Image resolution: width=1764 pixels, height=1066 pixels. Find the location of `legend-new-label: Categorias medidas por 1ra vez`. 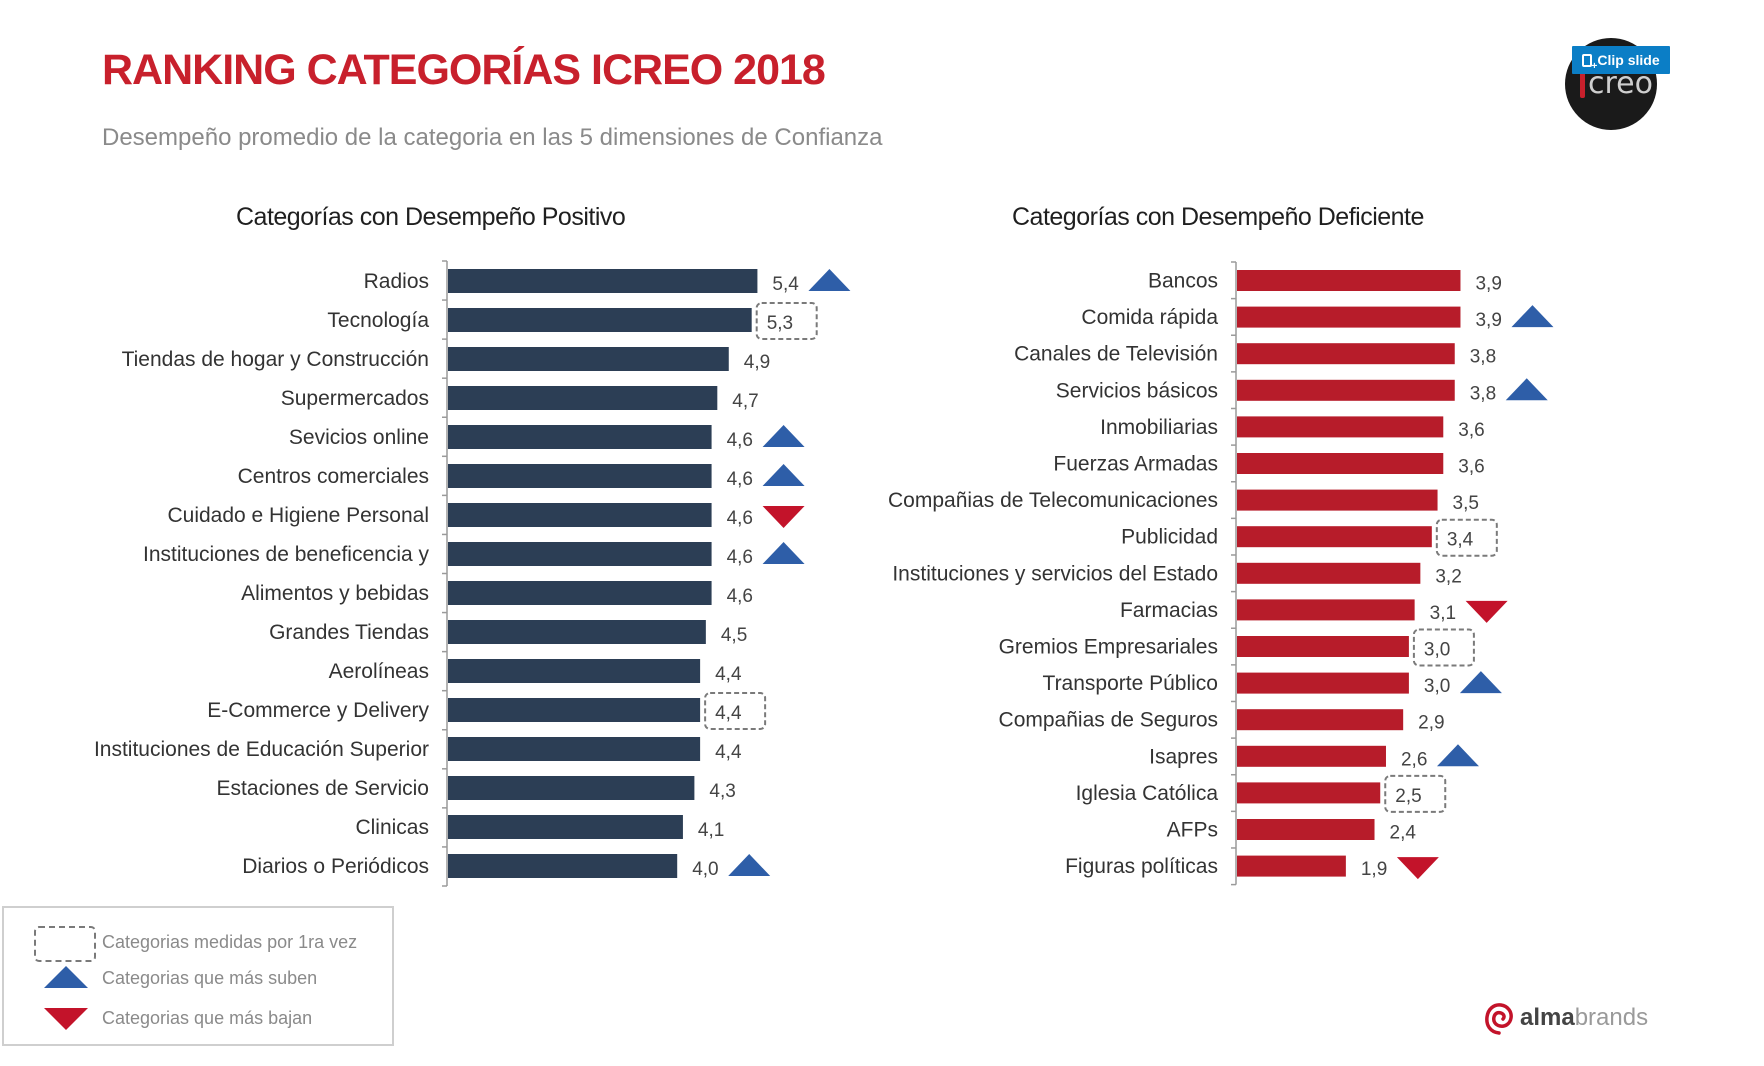

legend-new-label: Categorias medidas por 1ra vez is located at coordinates (230, 942).